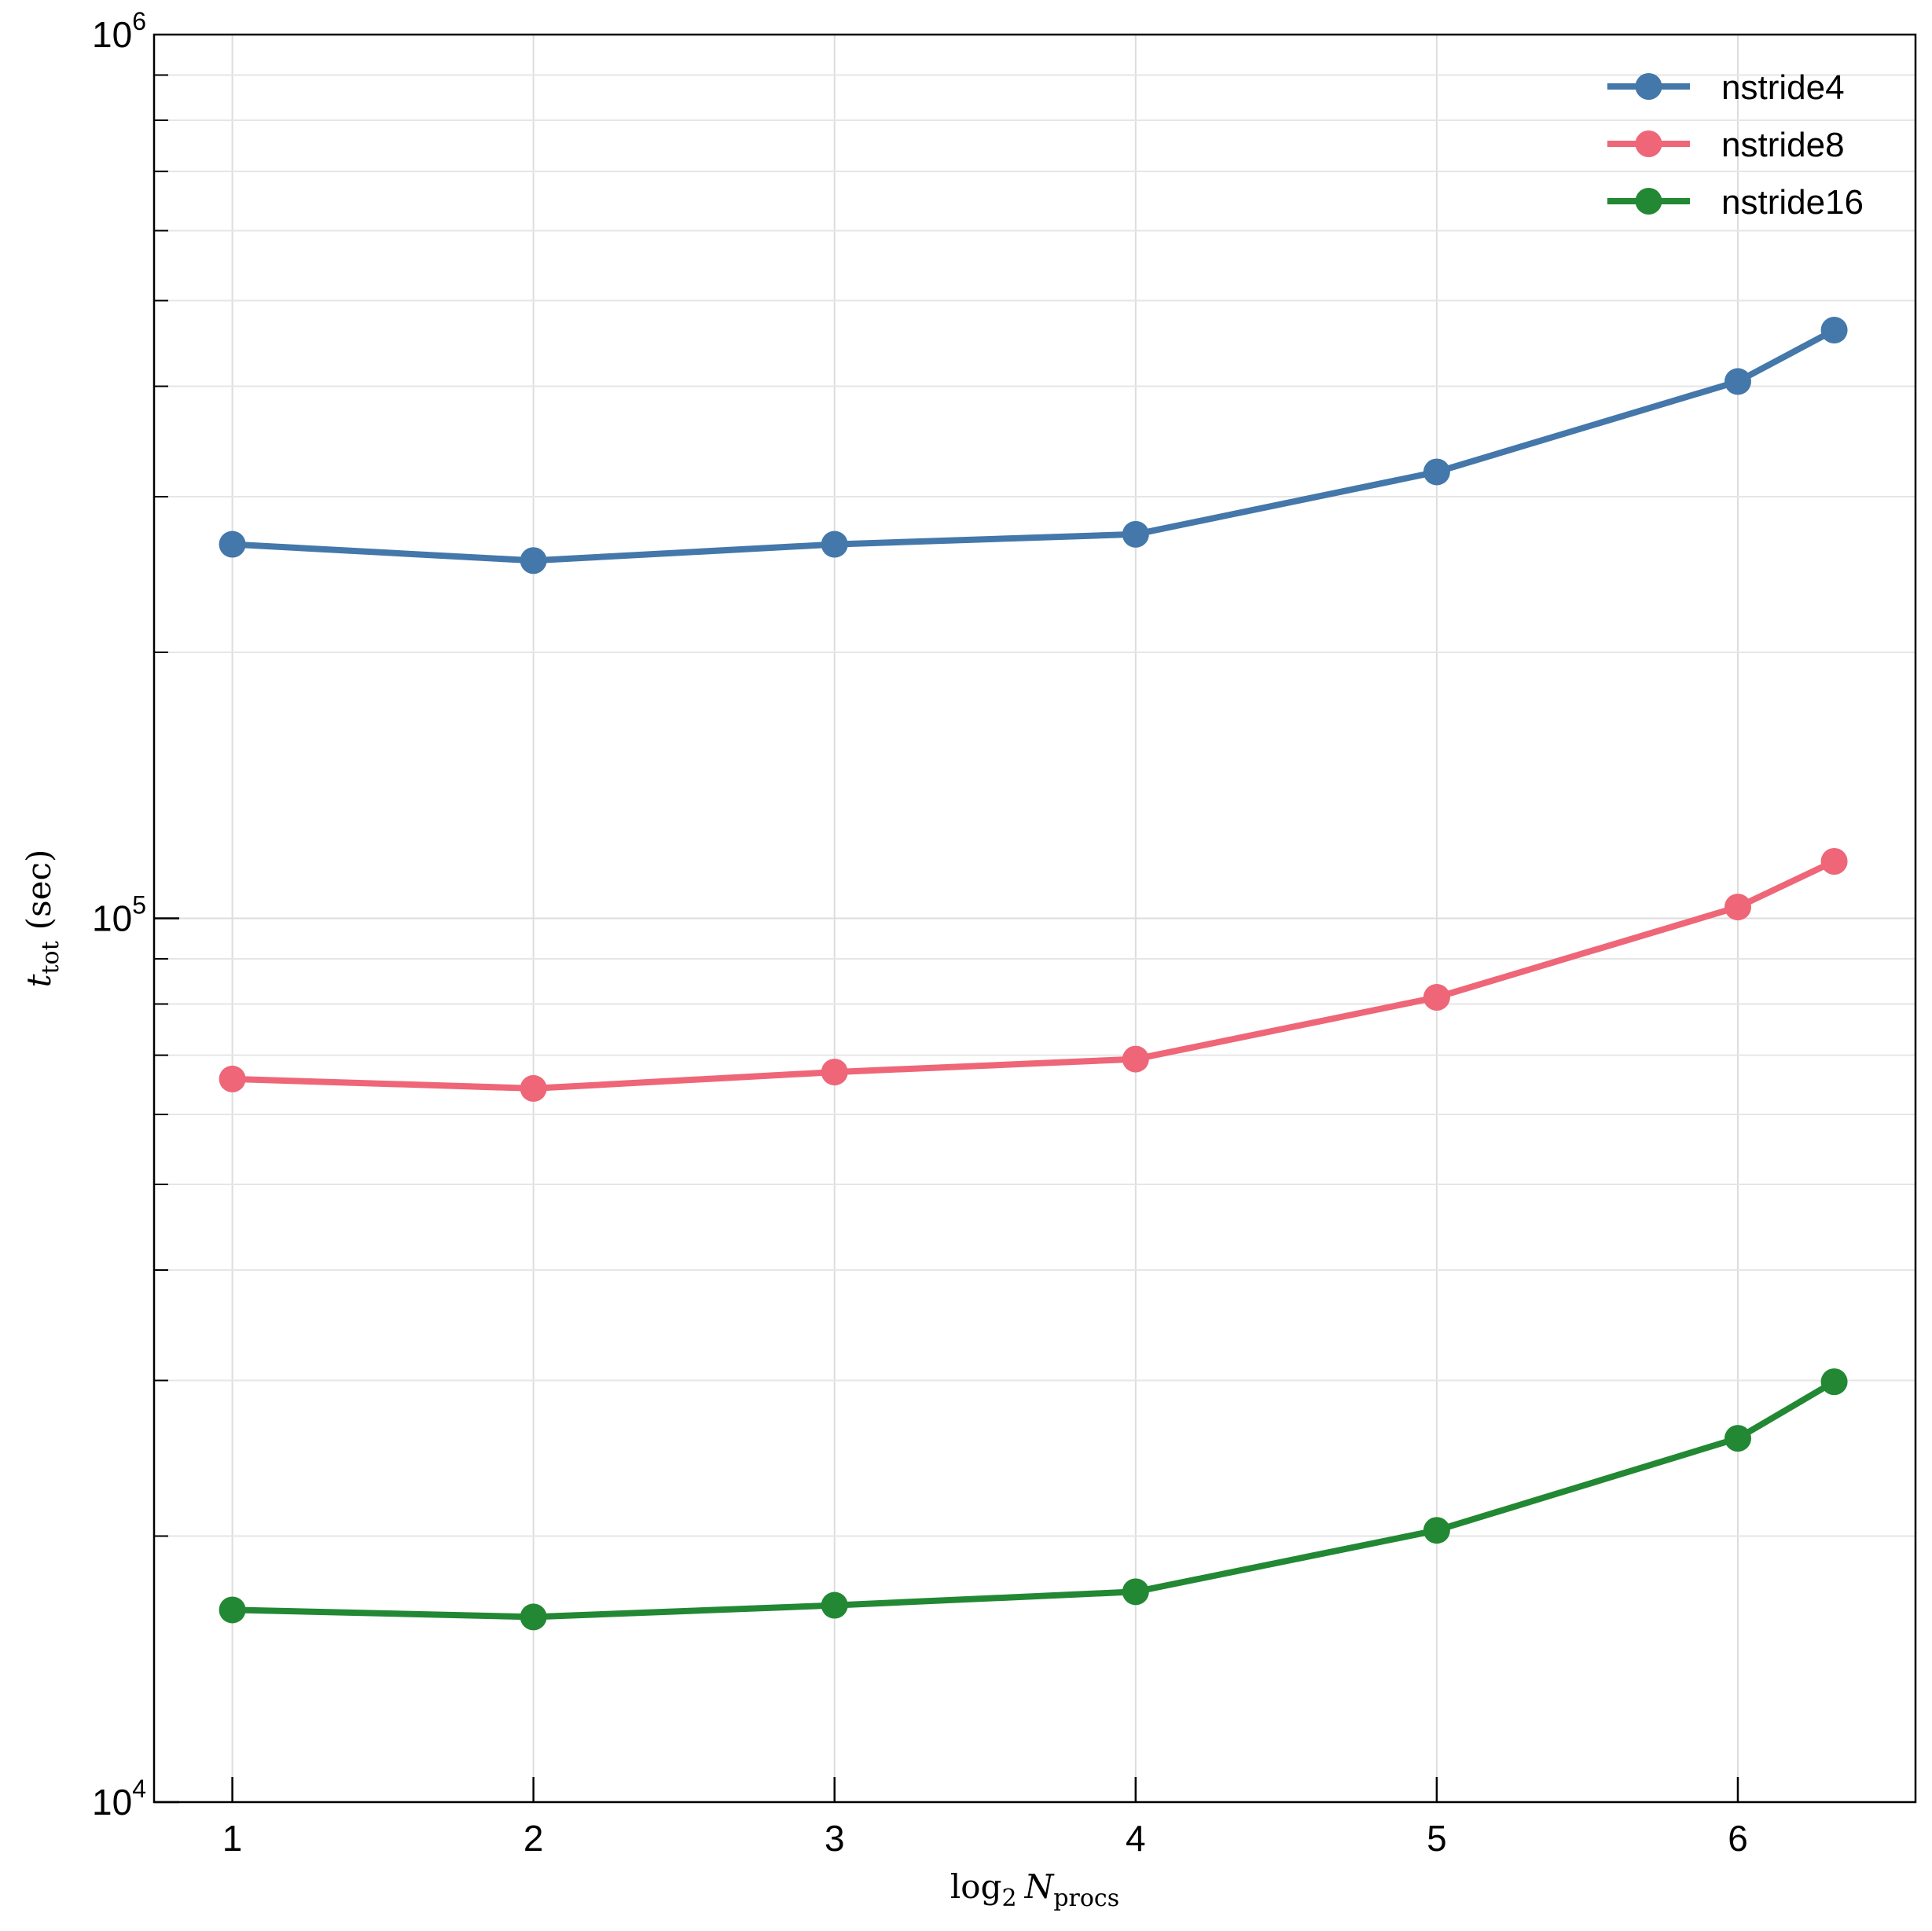  What do you see at coordinates (119, 1799) in the screenshot?
I see `y-tick-label: 10⁴` at bounding box center [119, 1799].